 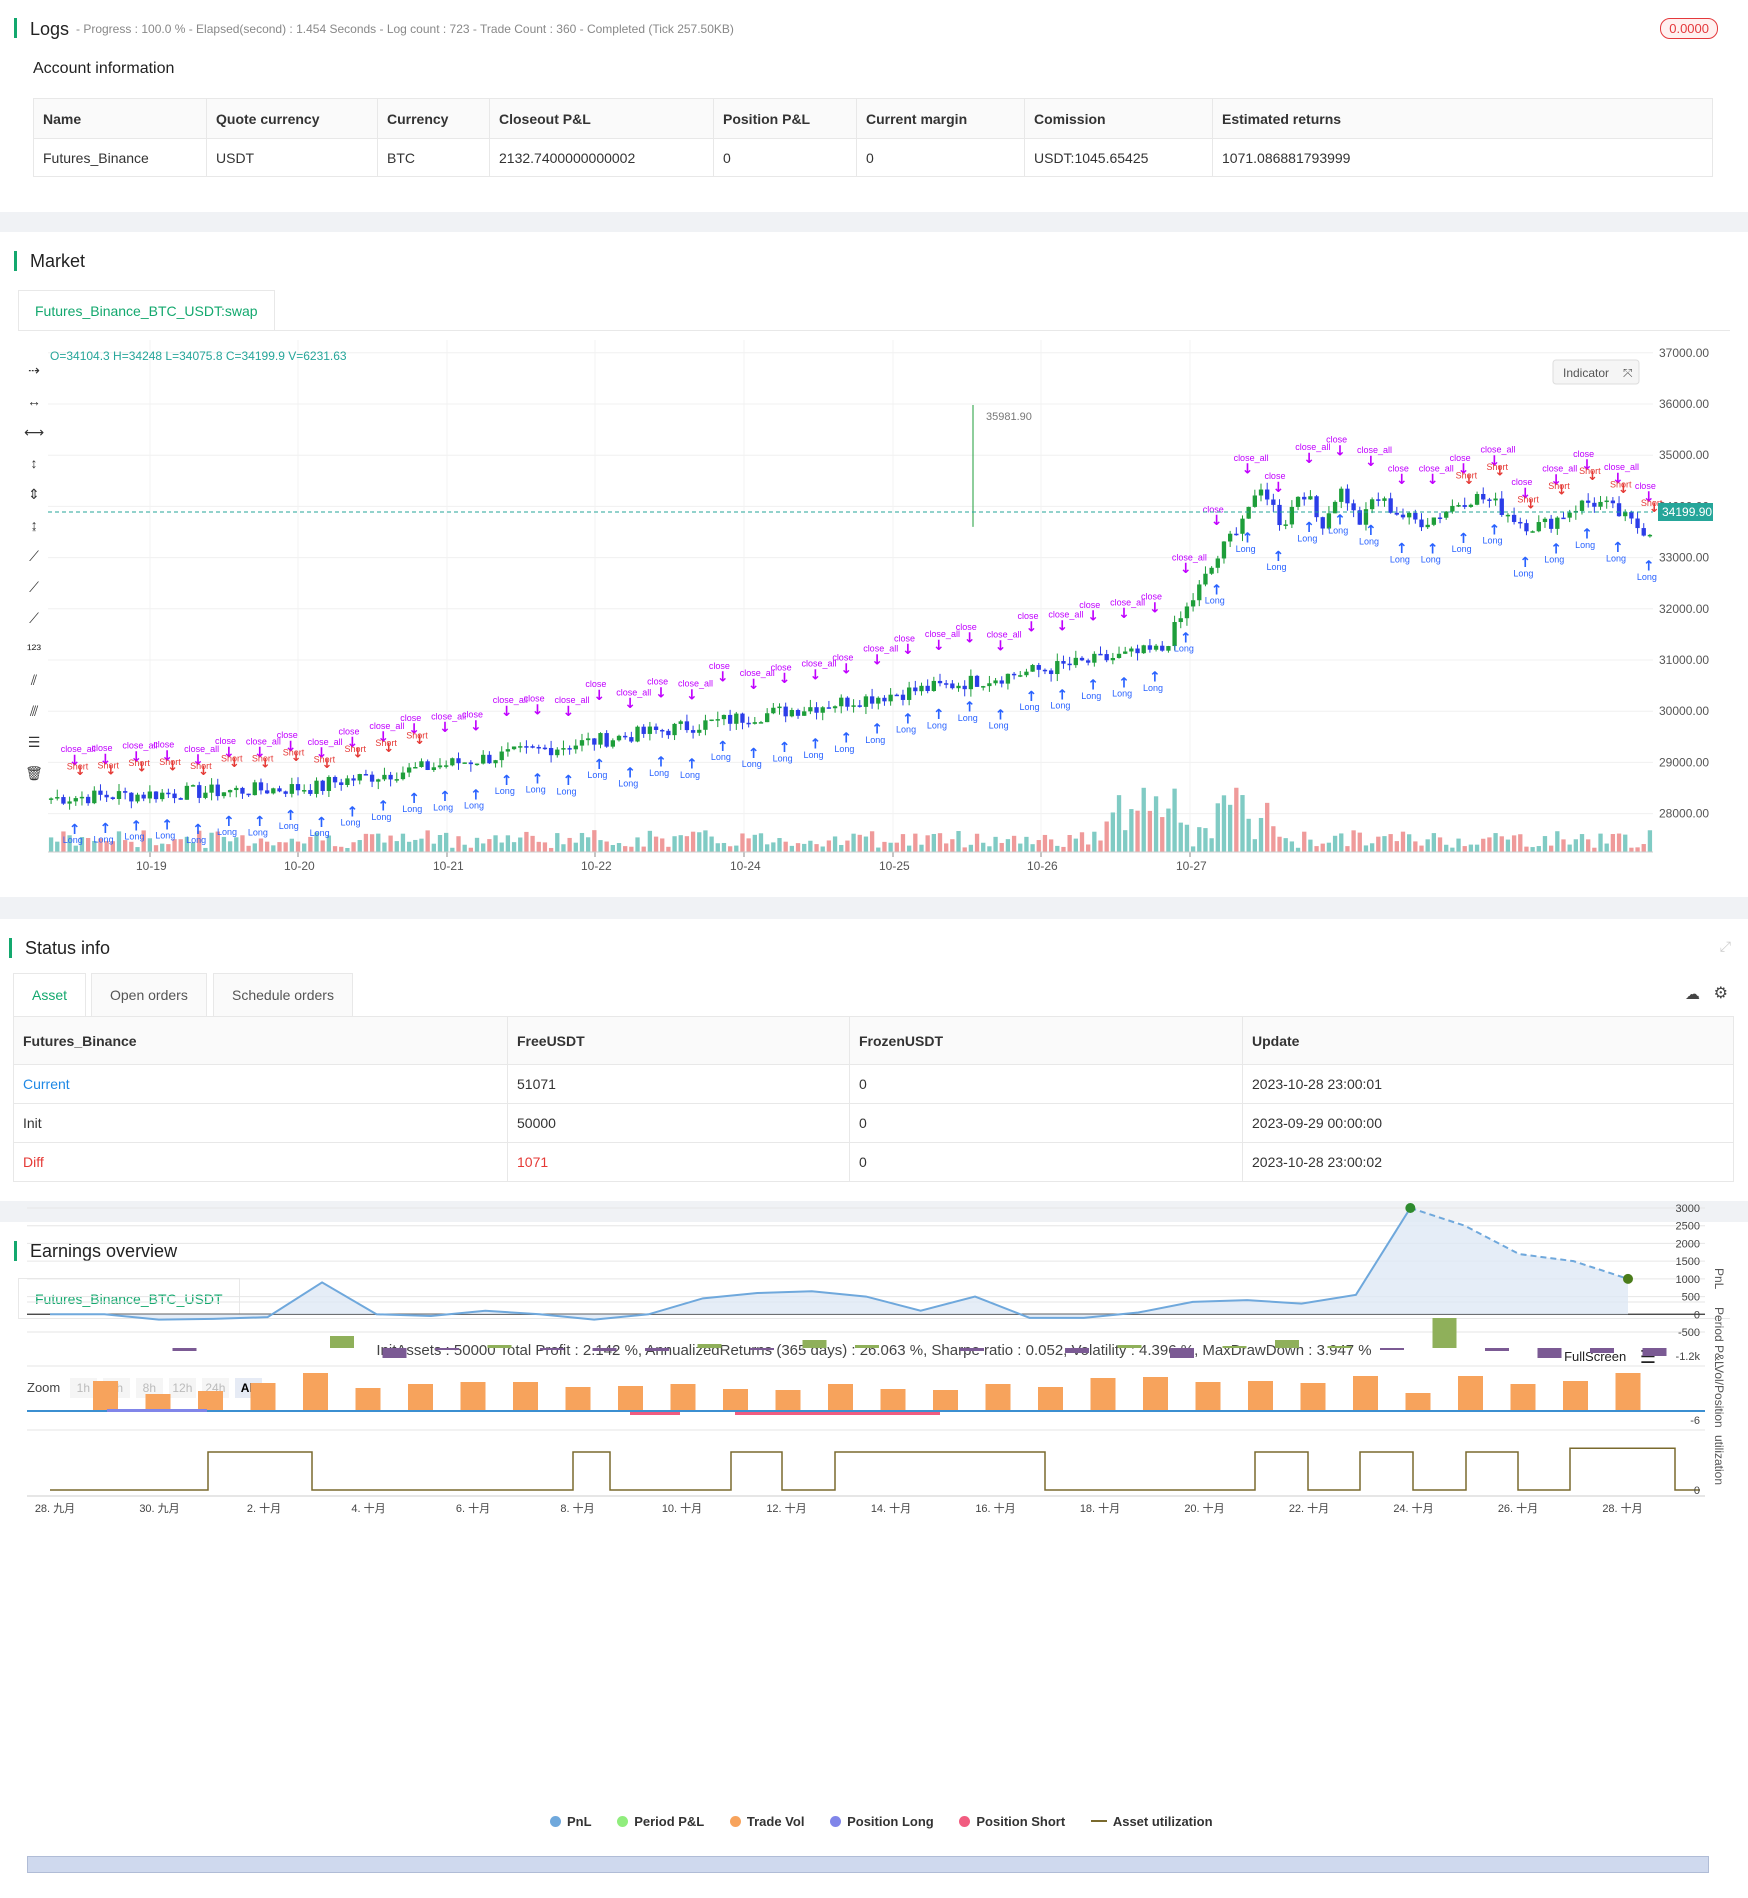 What do you see at coordinates (1692, 994) in the screenshot?
I see `cloud-download-icon: ☁` at bounding box center [1692, 994].